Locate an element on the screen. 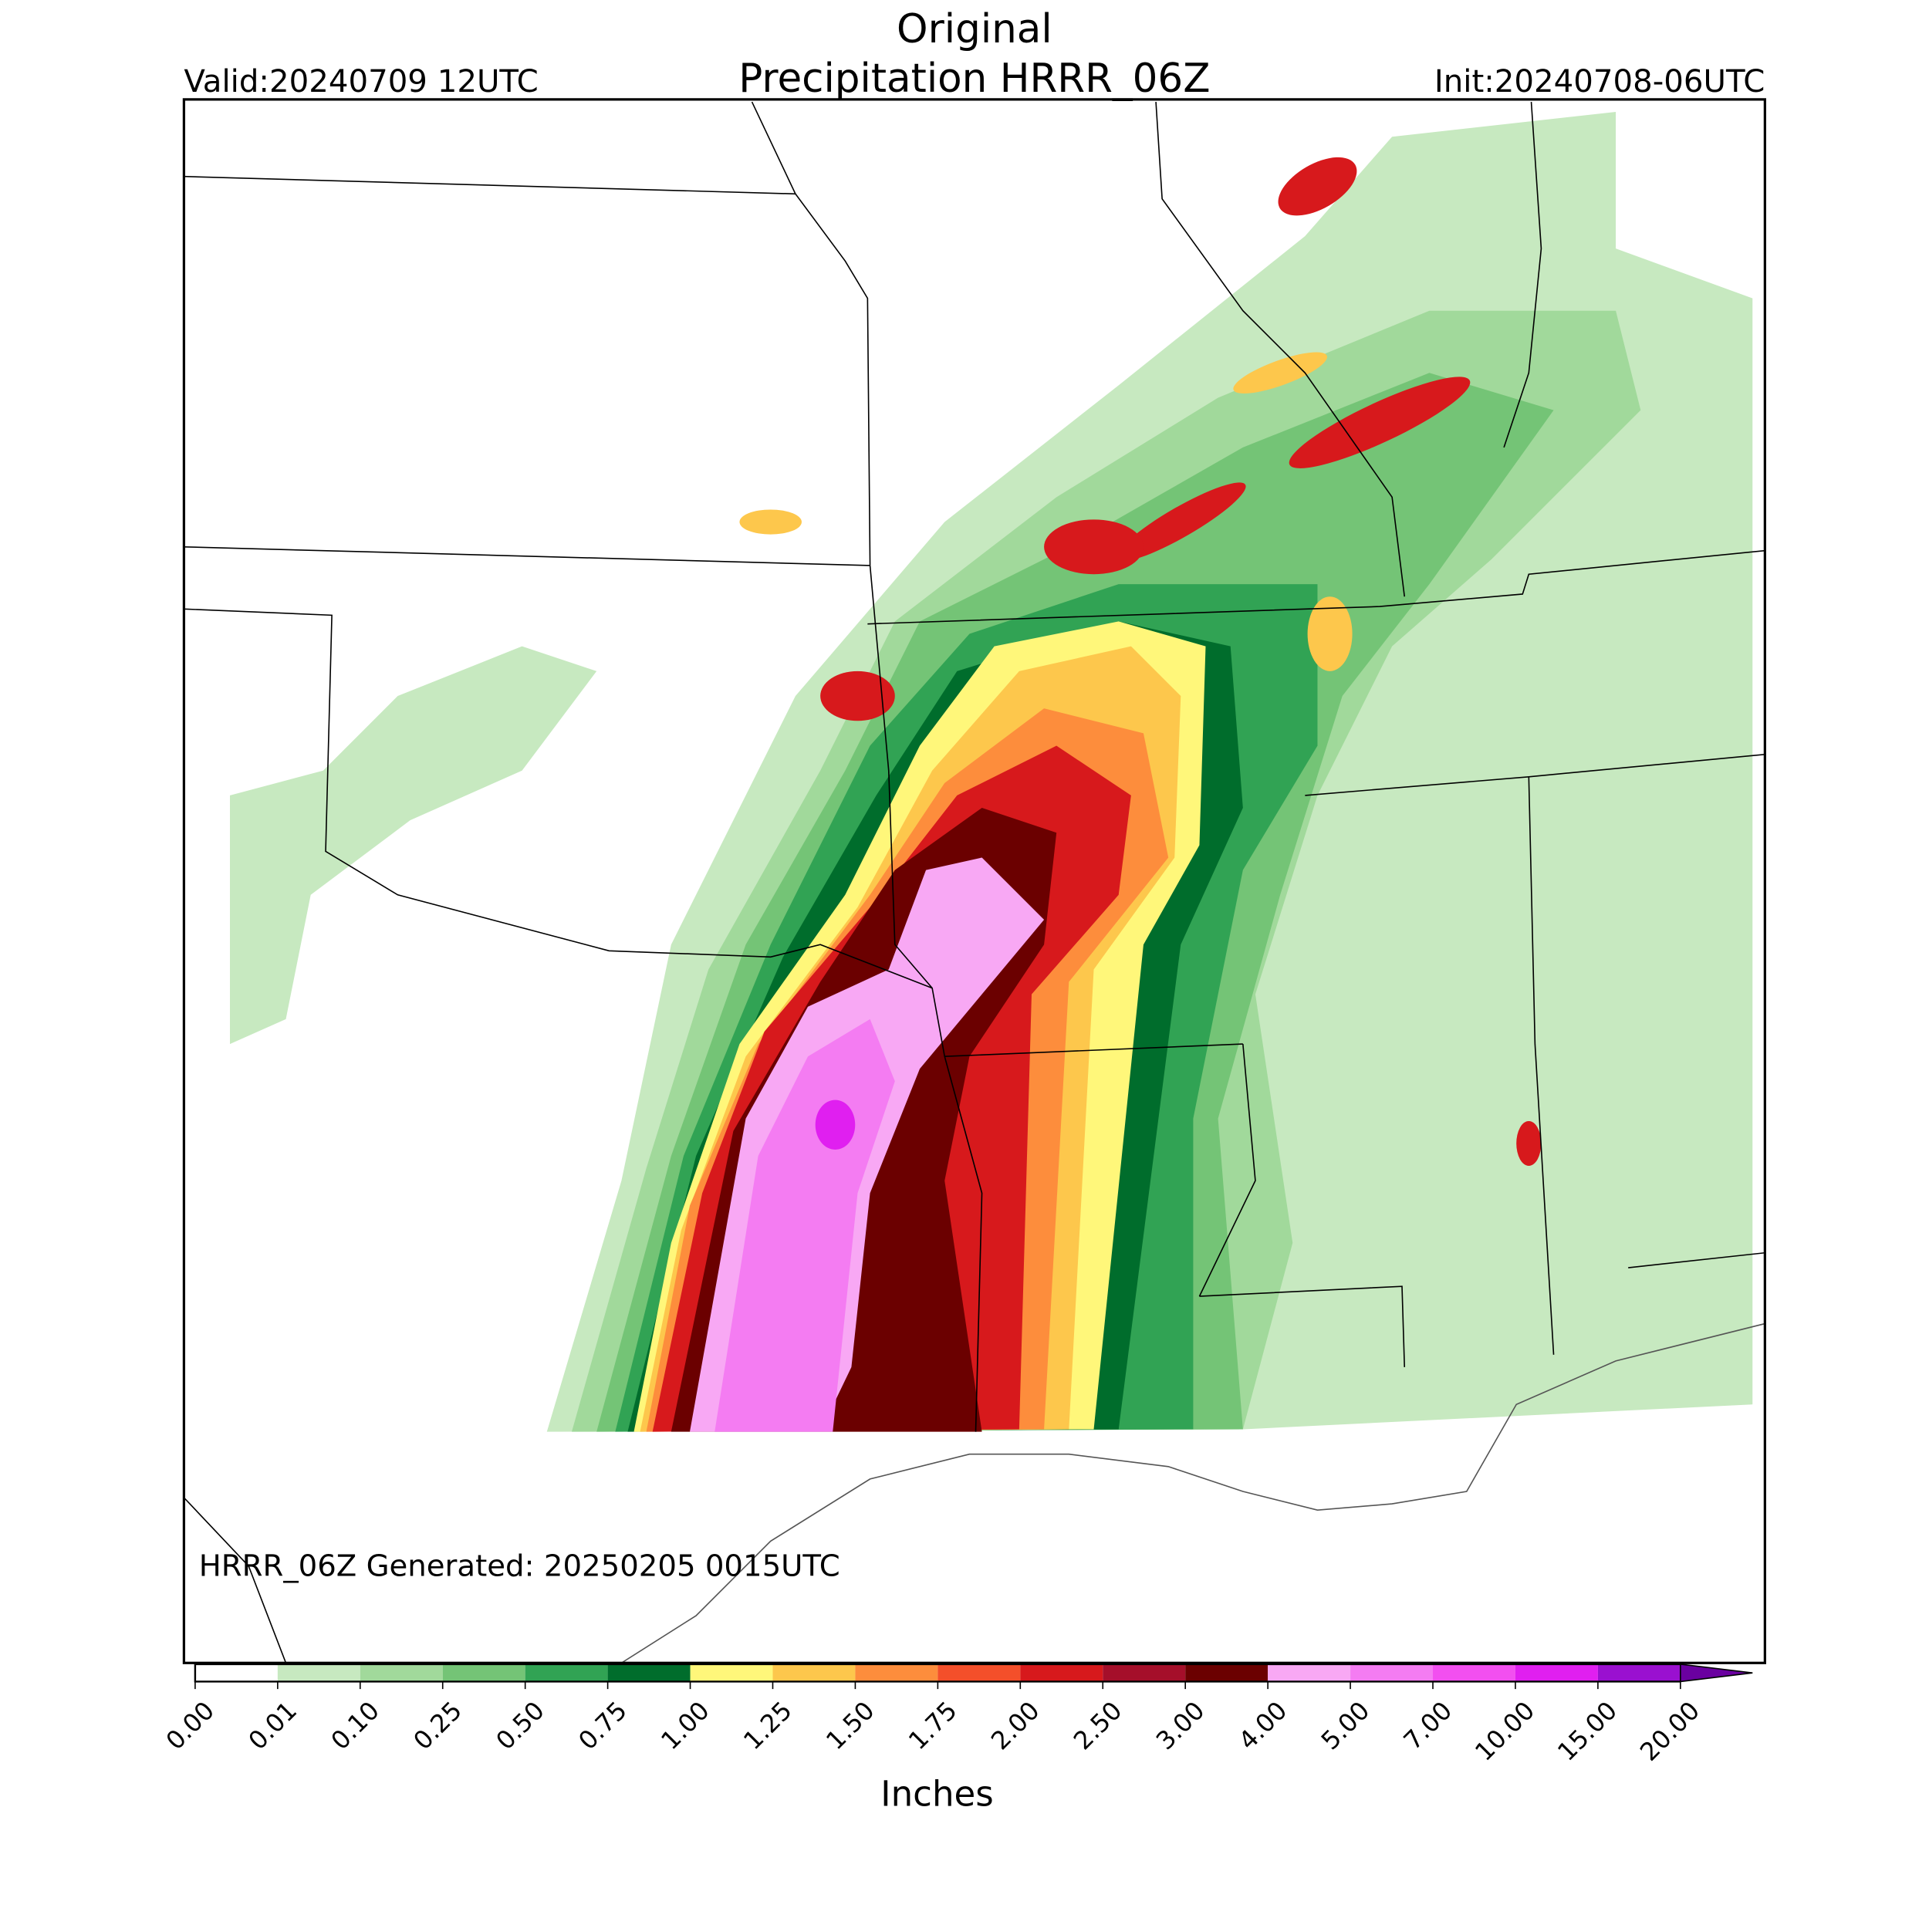 The height and width of the screenshot is (1932, 1929). footer: HRRR_06Z Generated: 20250205 0015UTC is located at coordinates (519, 1566).